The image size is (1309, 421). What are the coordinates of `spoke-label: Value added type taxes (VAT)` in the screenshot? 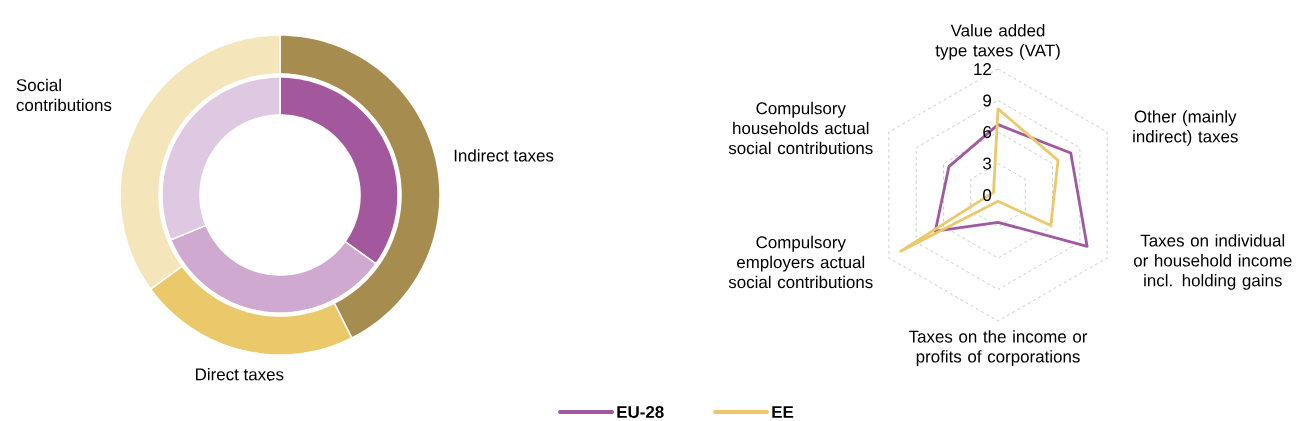 It's located at (997, 42).